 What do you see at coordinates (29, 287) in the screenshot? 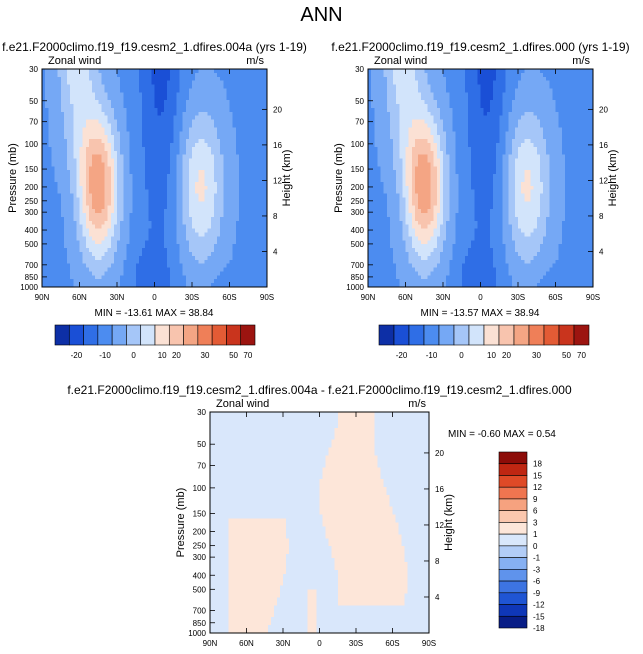
I see `y-tick-label: 1000` at bounding box center [29, 287].